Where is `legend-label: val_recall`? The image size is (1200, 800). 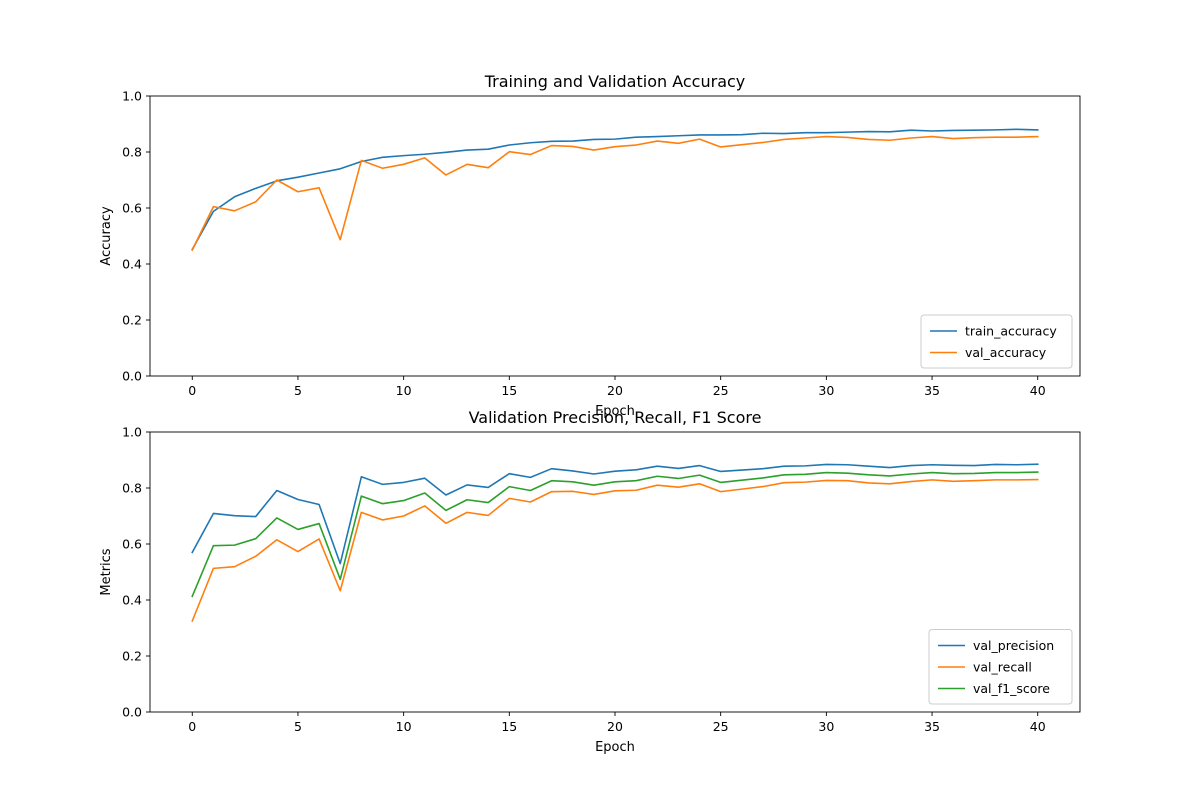
legend-label: val_recall is located at coordinates (1002, 667).